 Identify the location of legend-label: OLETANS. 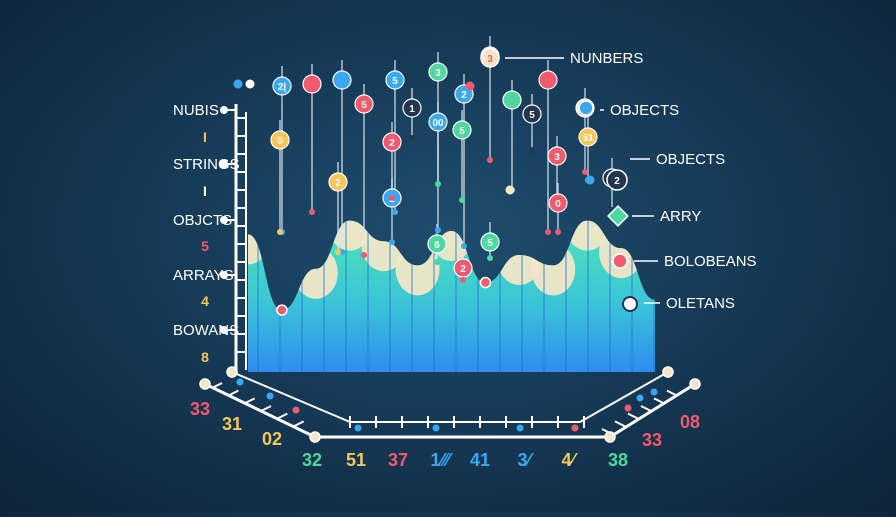
(700, 303).